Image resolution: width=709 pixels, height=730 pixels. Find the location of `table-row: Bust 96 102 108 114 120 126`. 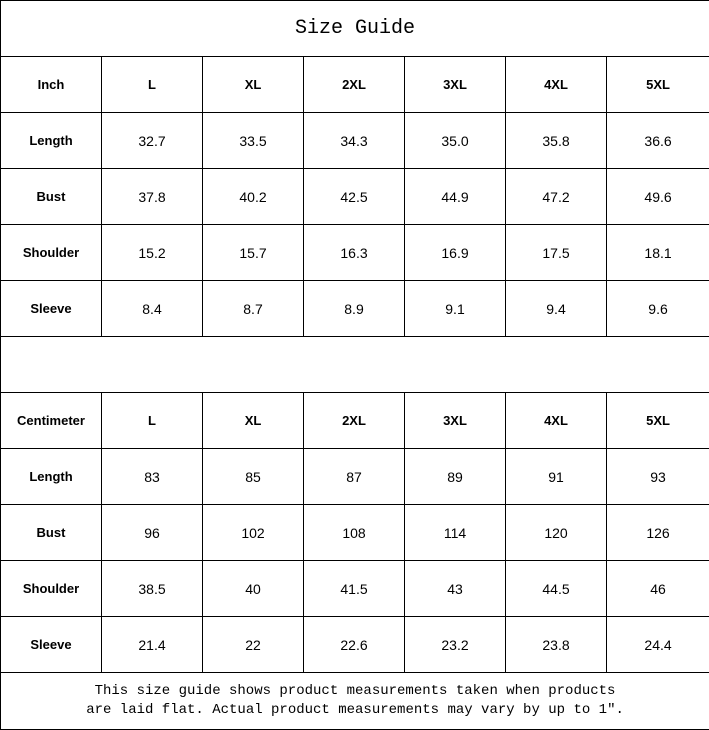

table-row: Bust 96 102 108 114 120 126 is located at coordinates (354, 532).